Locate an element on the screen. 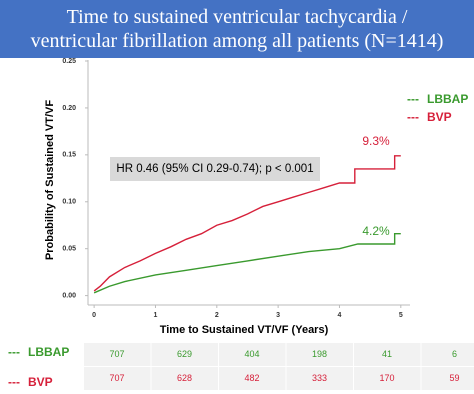  x-tick-label: 1 is located at coordinates (156, 315).